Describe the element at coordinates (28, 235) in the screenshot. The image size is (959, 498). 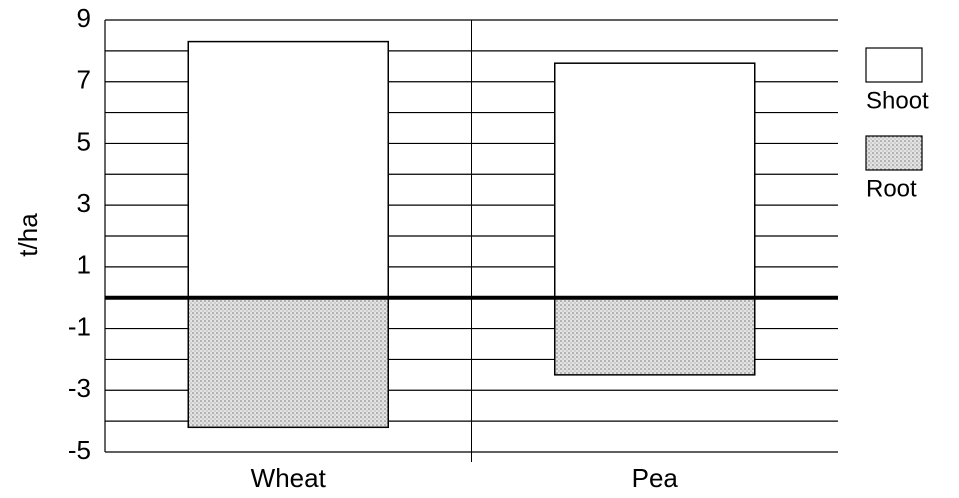
I see `y-axis-label: t/ha` at that location.